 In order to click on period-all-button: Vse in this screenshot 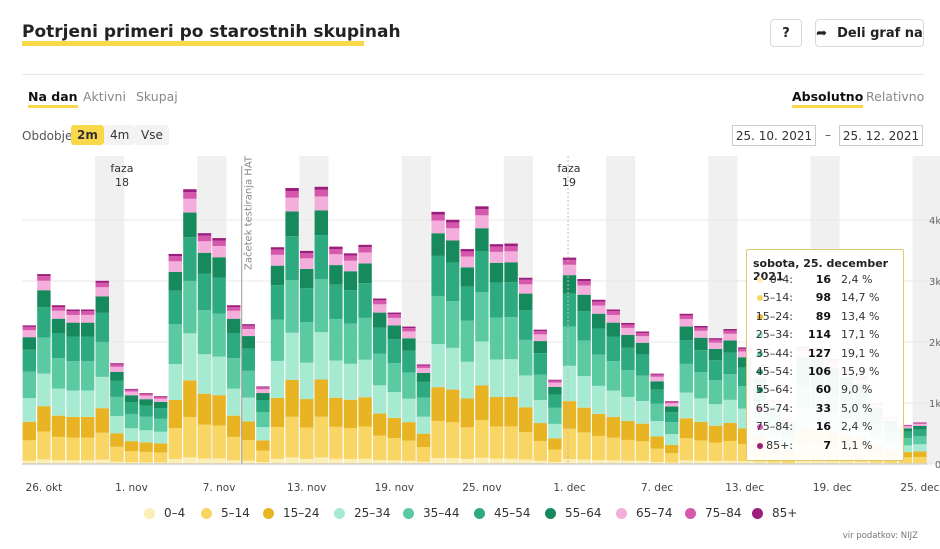, I will do `click(152, 135)`.